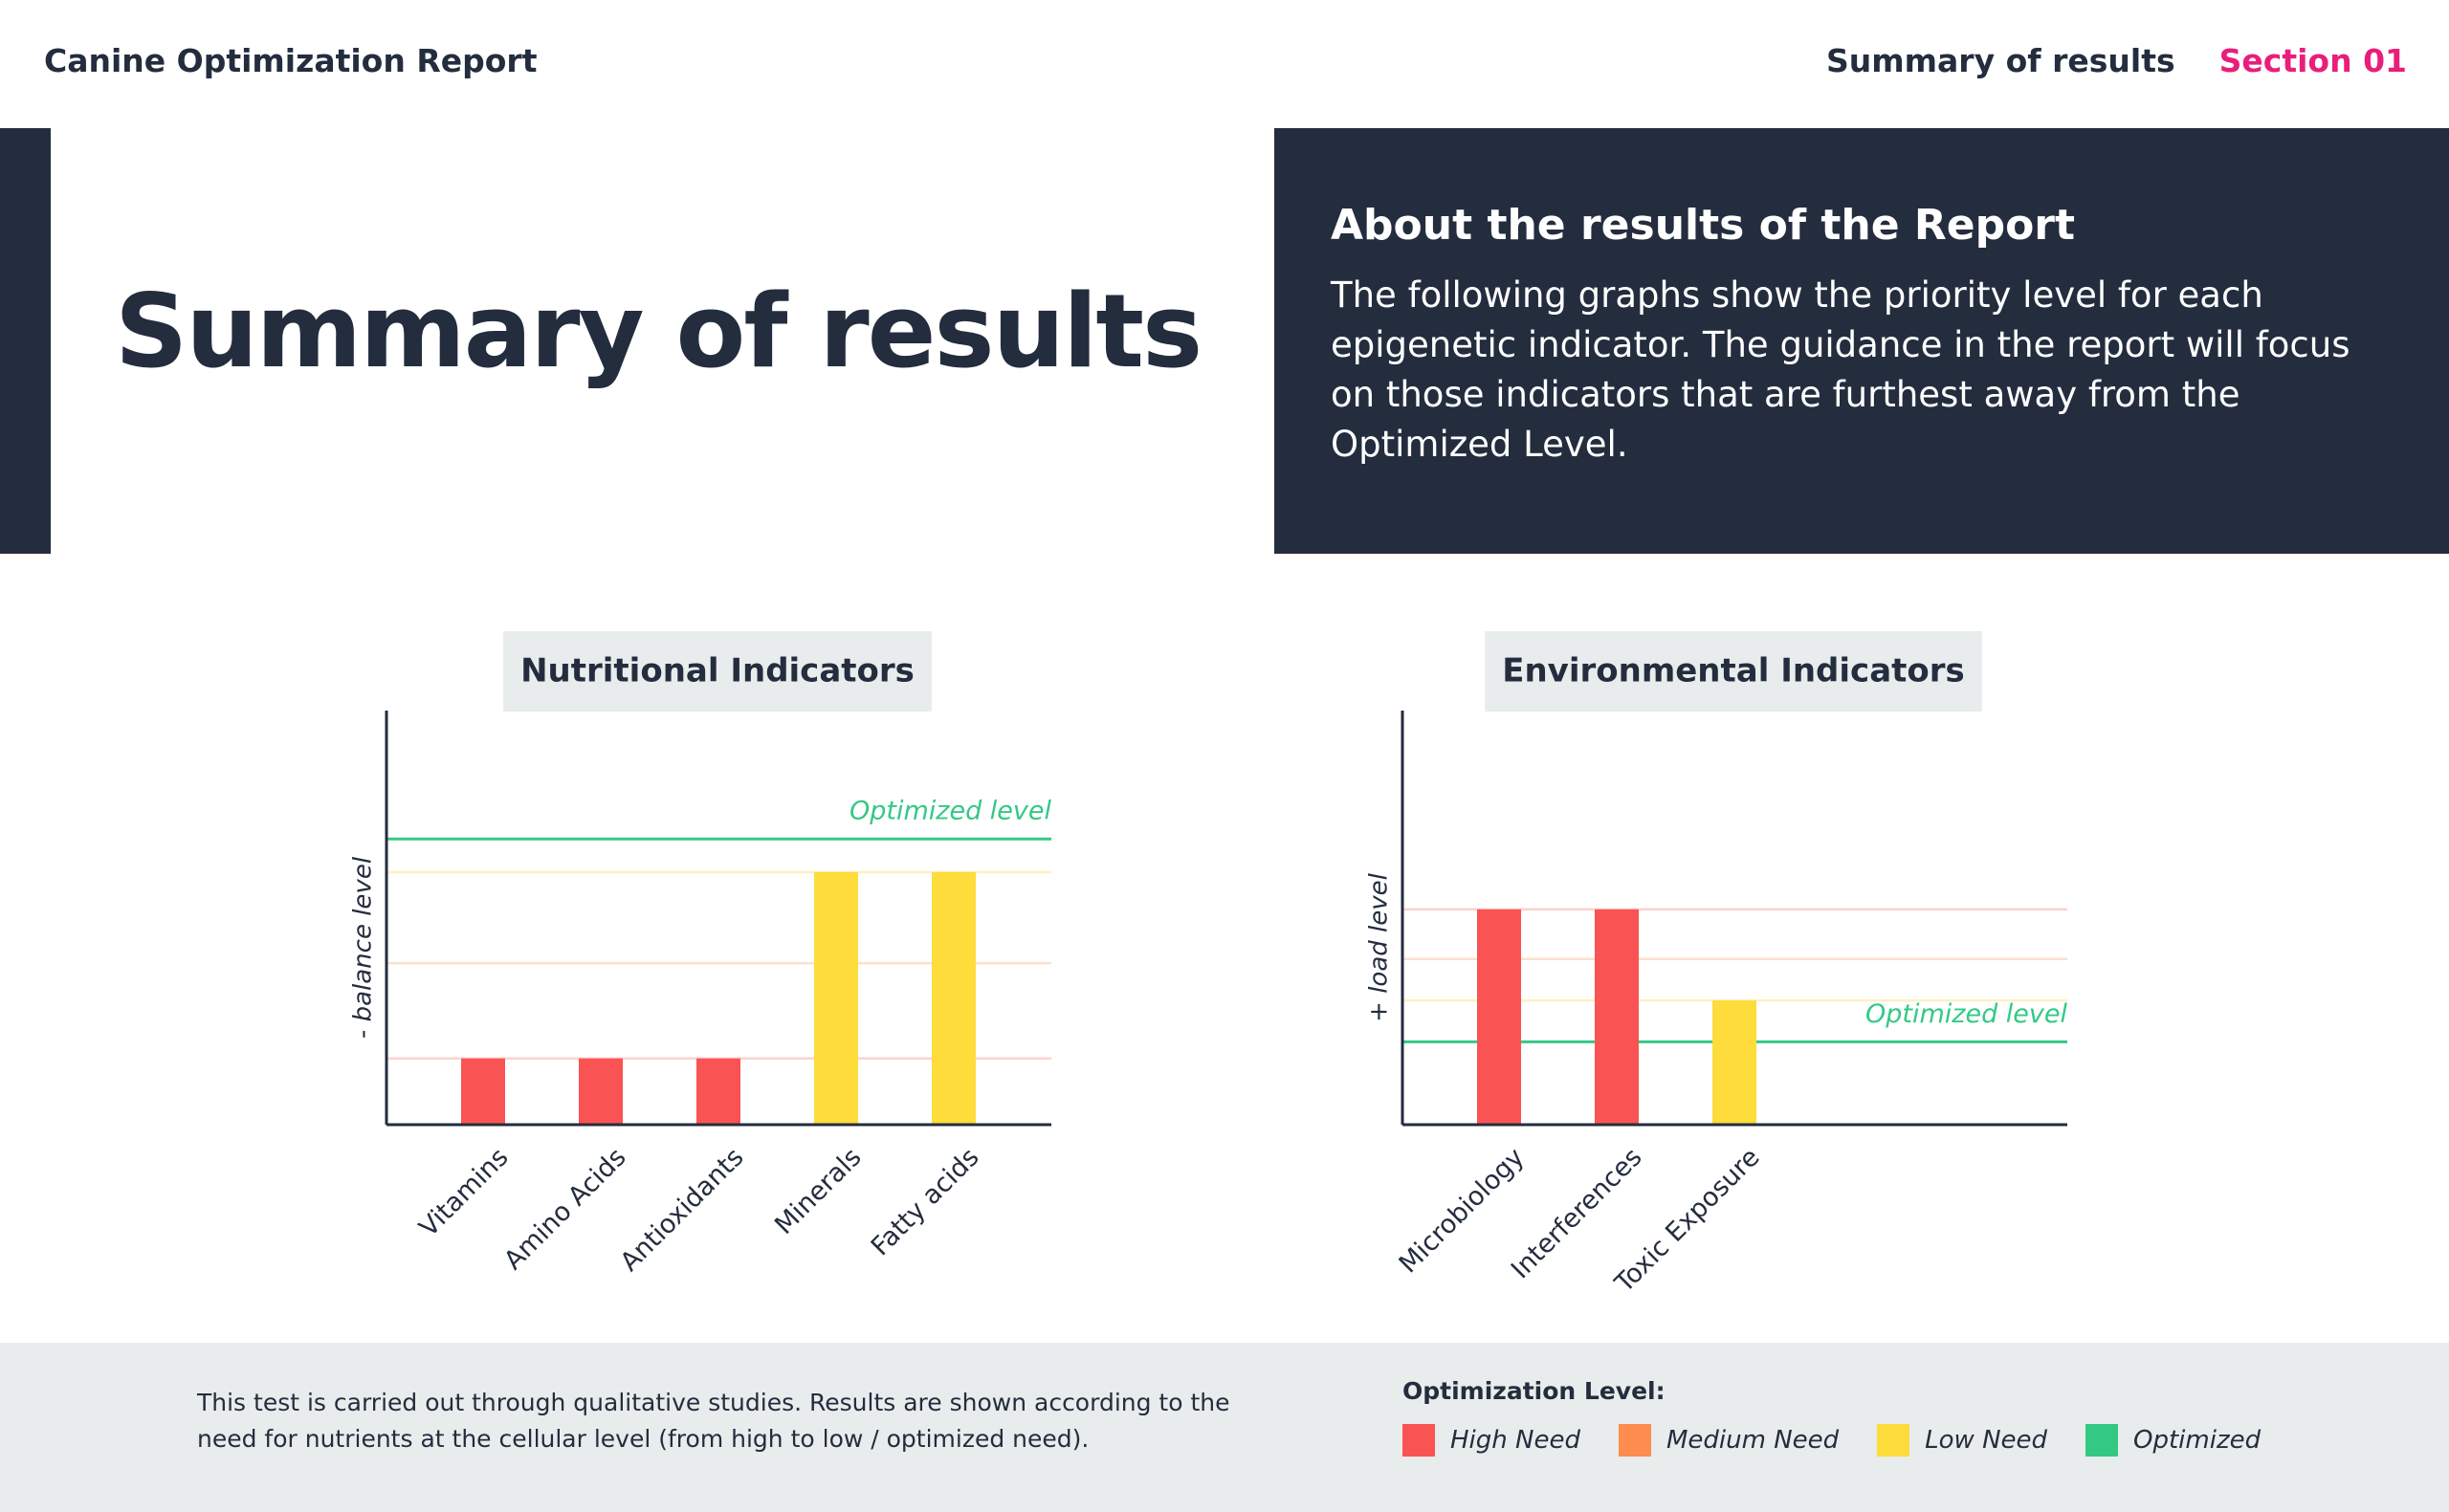  I want to click on legend-label: Low Need, so click(1986, 1440).